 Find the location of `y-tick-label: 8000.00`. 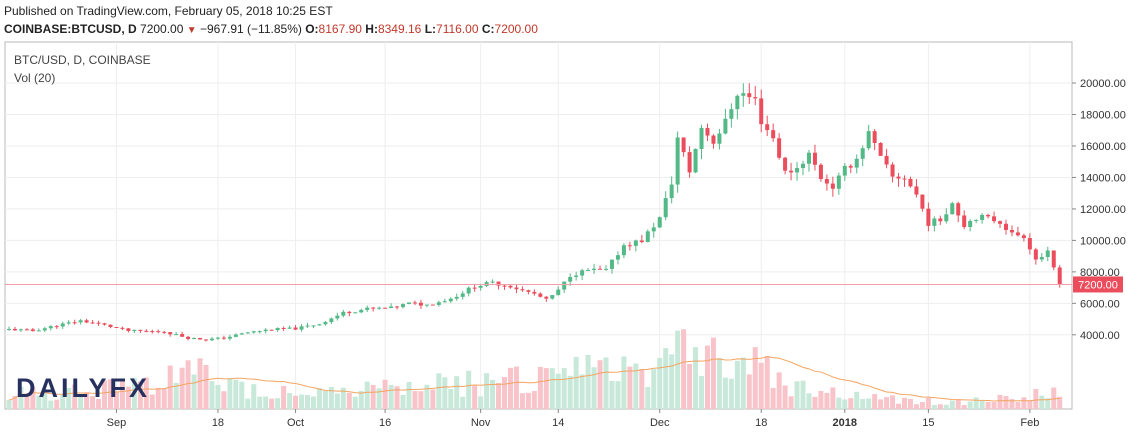

y-tick-label: 8000.00 is located at coordinates (1100, 273).